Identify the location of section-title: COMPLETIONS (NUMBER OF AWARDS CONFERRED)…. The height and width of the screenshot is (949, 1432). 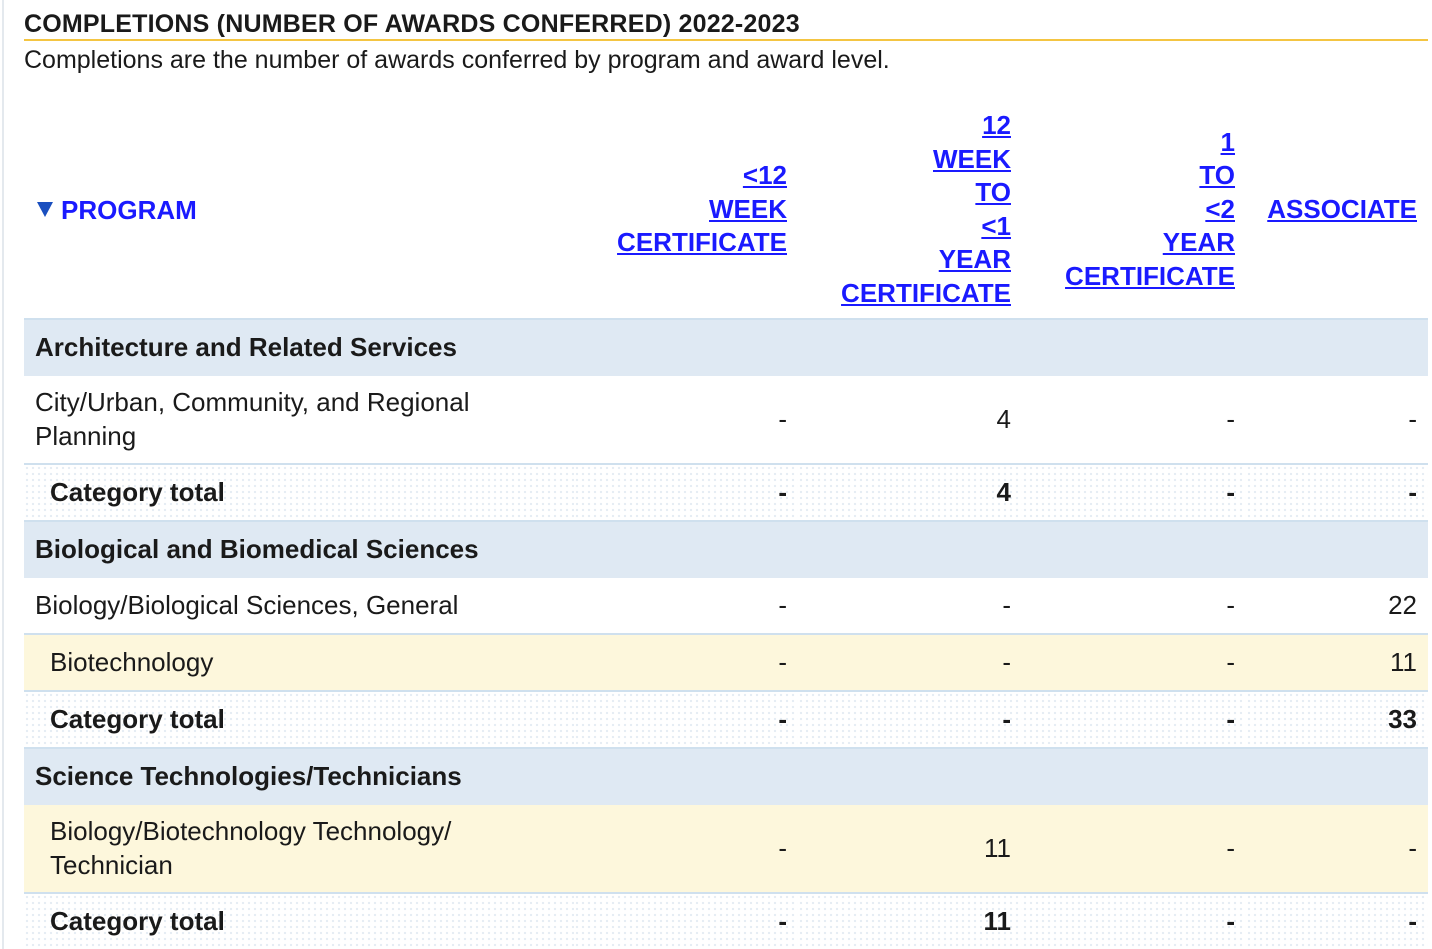
(726, 20).